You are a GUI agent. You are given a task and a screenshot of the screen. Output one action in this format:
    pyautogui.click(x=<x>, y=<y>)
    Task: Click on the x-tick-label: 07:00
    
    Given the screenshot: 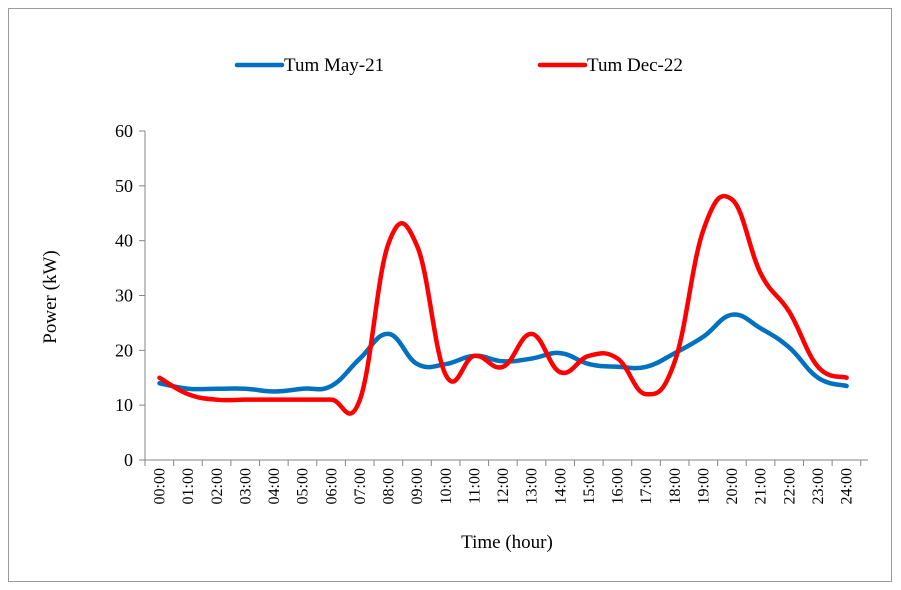 What is the action you would take?
    pyautogui.click(x=360, y=486)
    